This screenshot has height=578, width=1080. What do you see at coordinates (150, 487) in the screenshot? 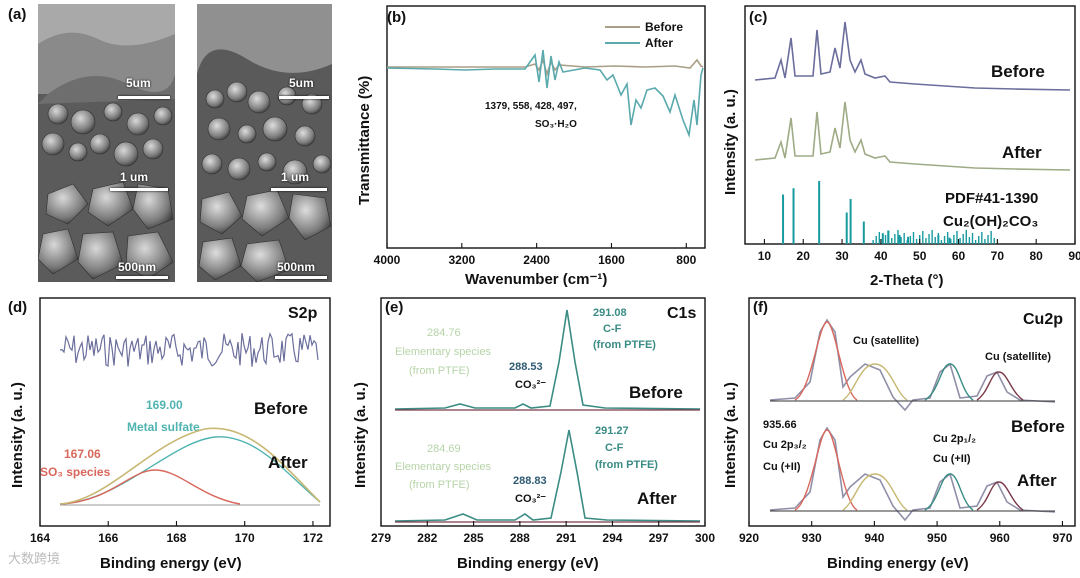
I see `d-fit-so3` at bounding box center [150, 487].